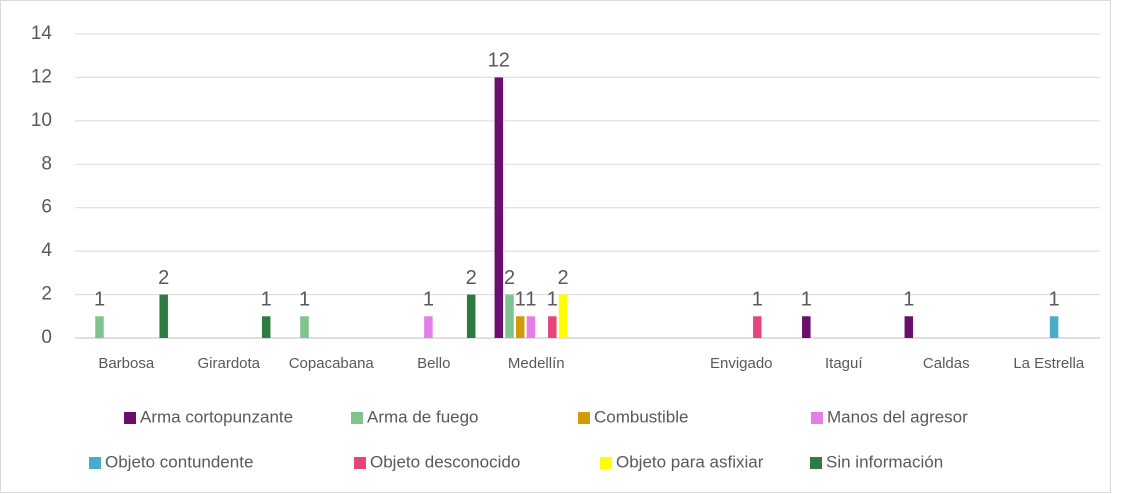 The image size is (1125, 494). What do you see at coordinates (641, 416) in the screenshot?
I see `legend-label: Combustible` at bounding box center [641, 416].